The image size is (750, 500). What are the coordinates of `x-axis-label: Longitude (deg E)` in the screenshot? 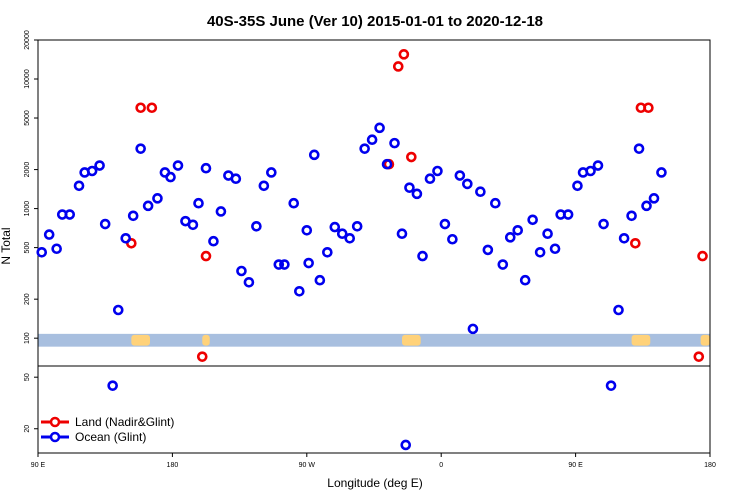 It's located at (374, 483).